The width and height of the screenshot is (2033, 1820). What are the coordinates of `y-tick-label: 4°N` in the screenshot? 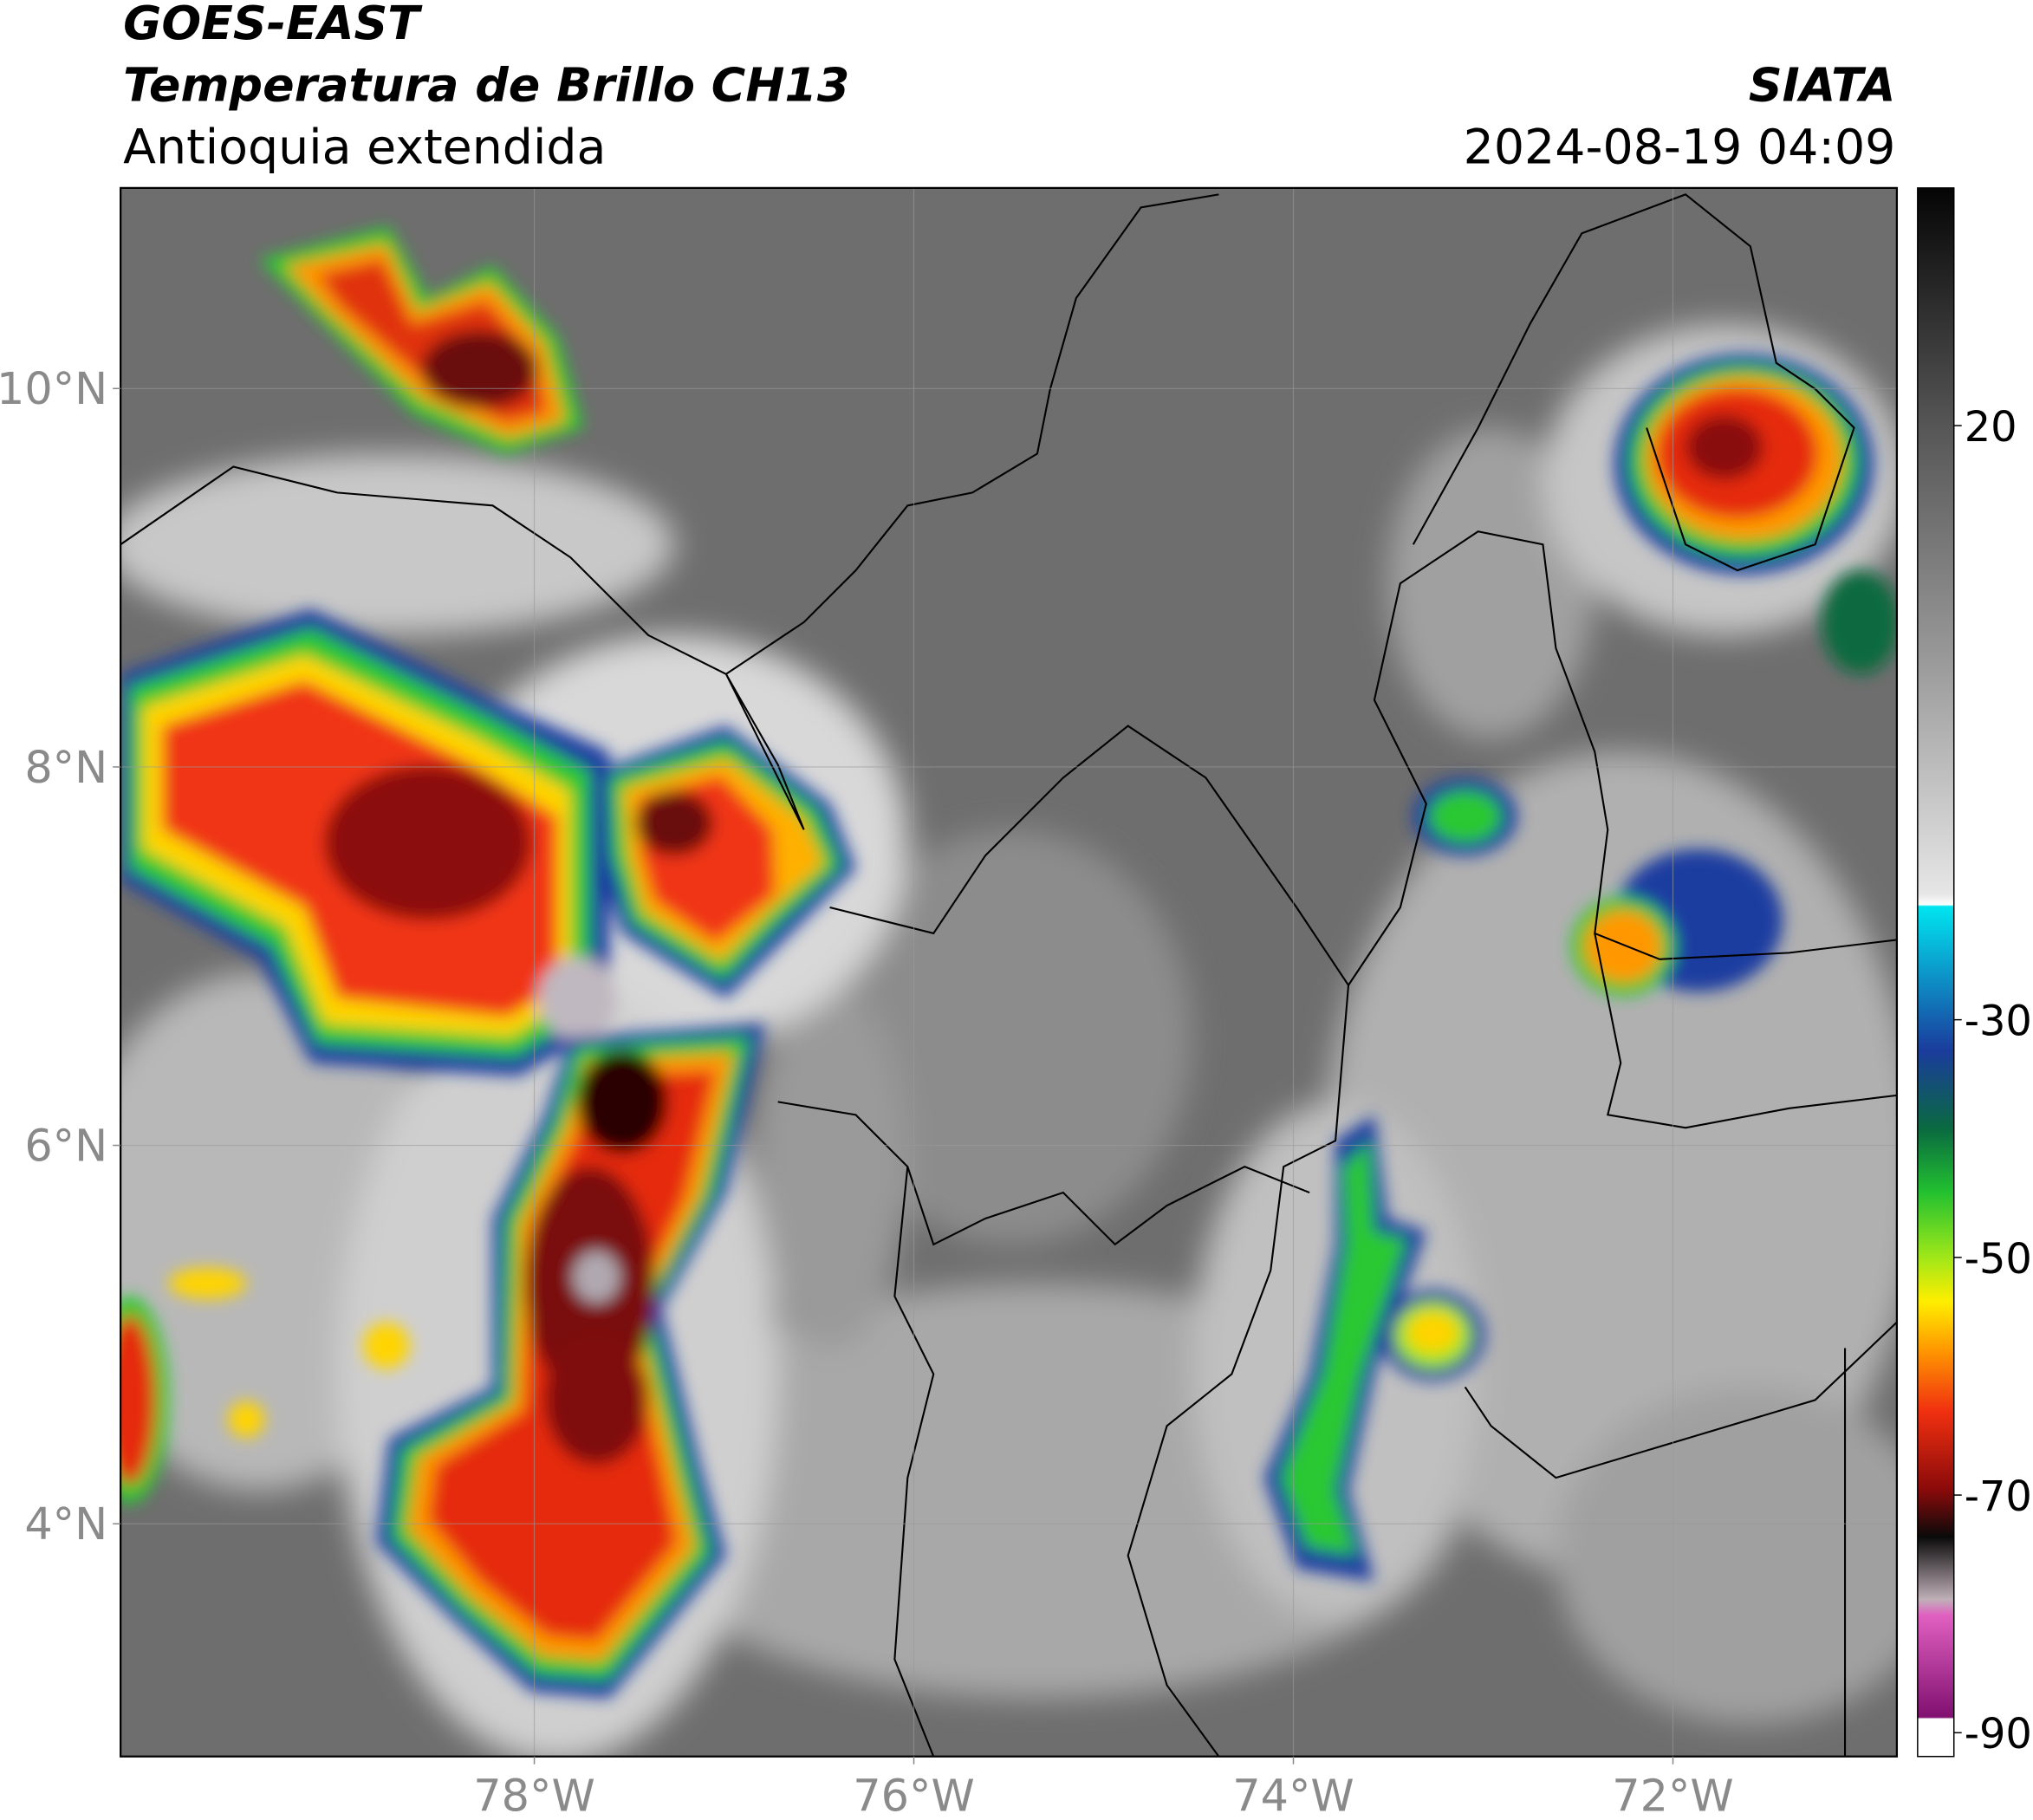 It's located at (65, 1524).